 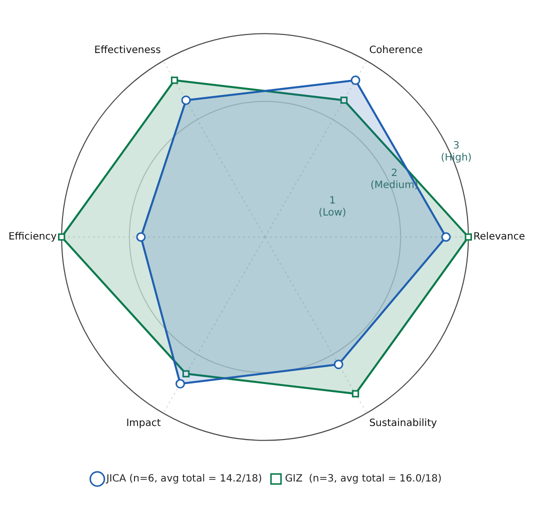 What do you see at coordinates (332, 207) in the screenshot?
I see `y-tick-label: 1 (Low)` at bounding box center [332, 207].